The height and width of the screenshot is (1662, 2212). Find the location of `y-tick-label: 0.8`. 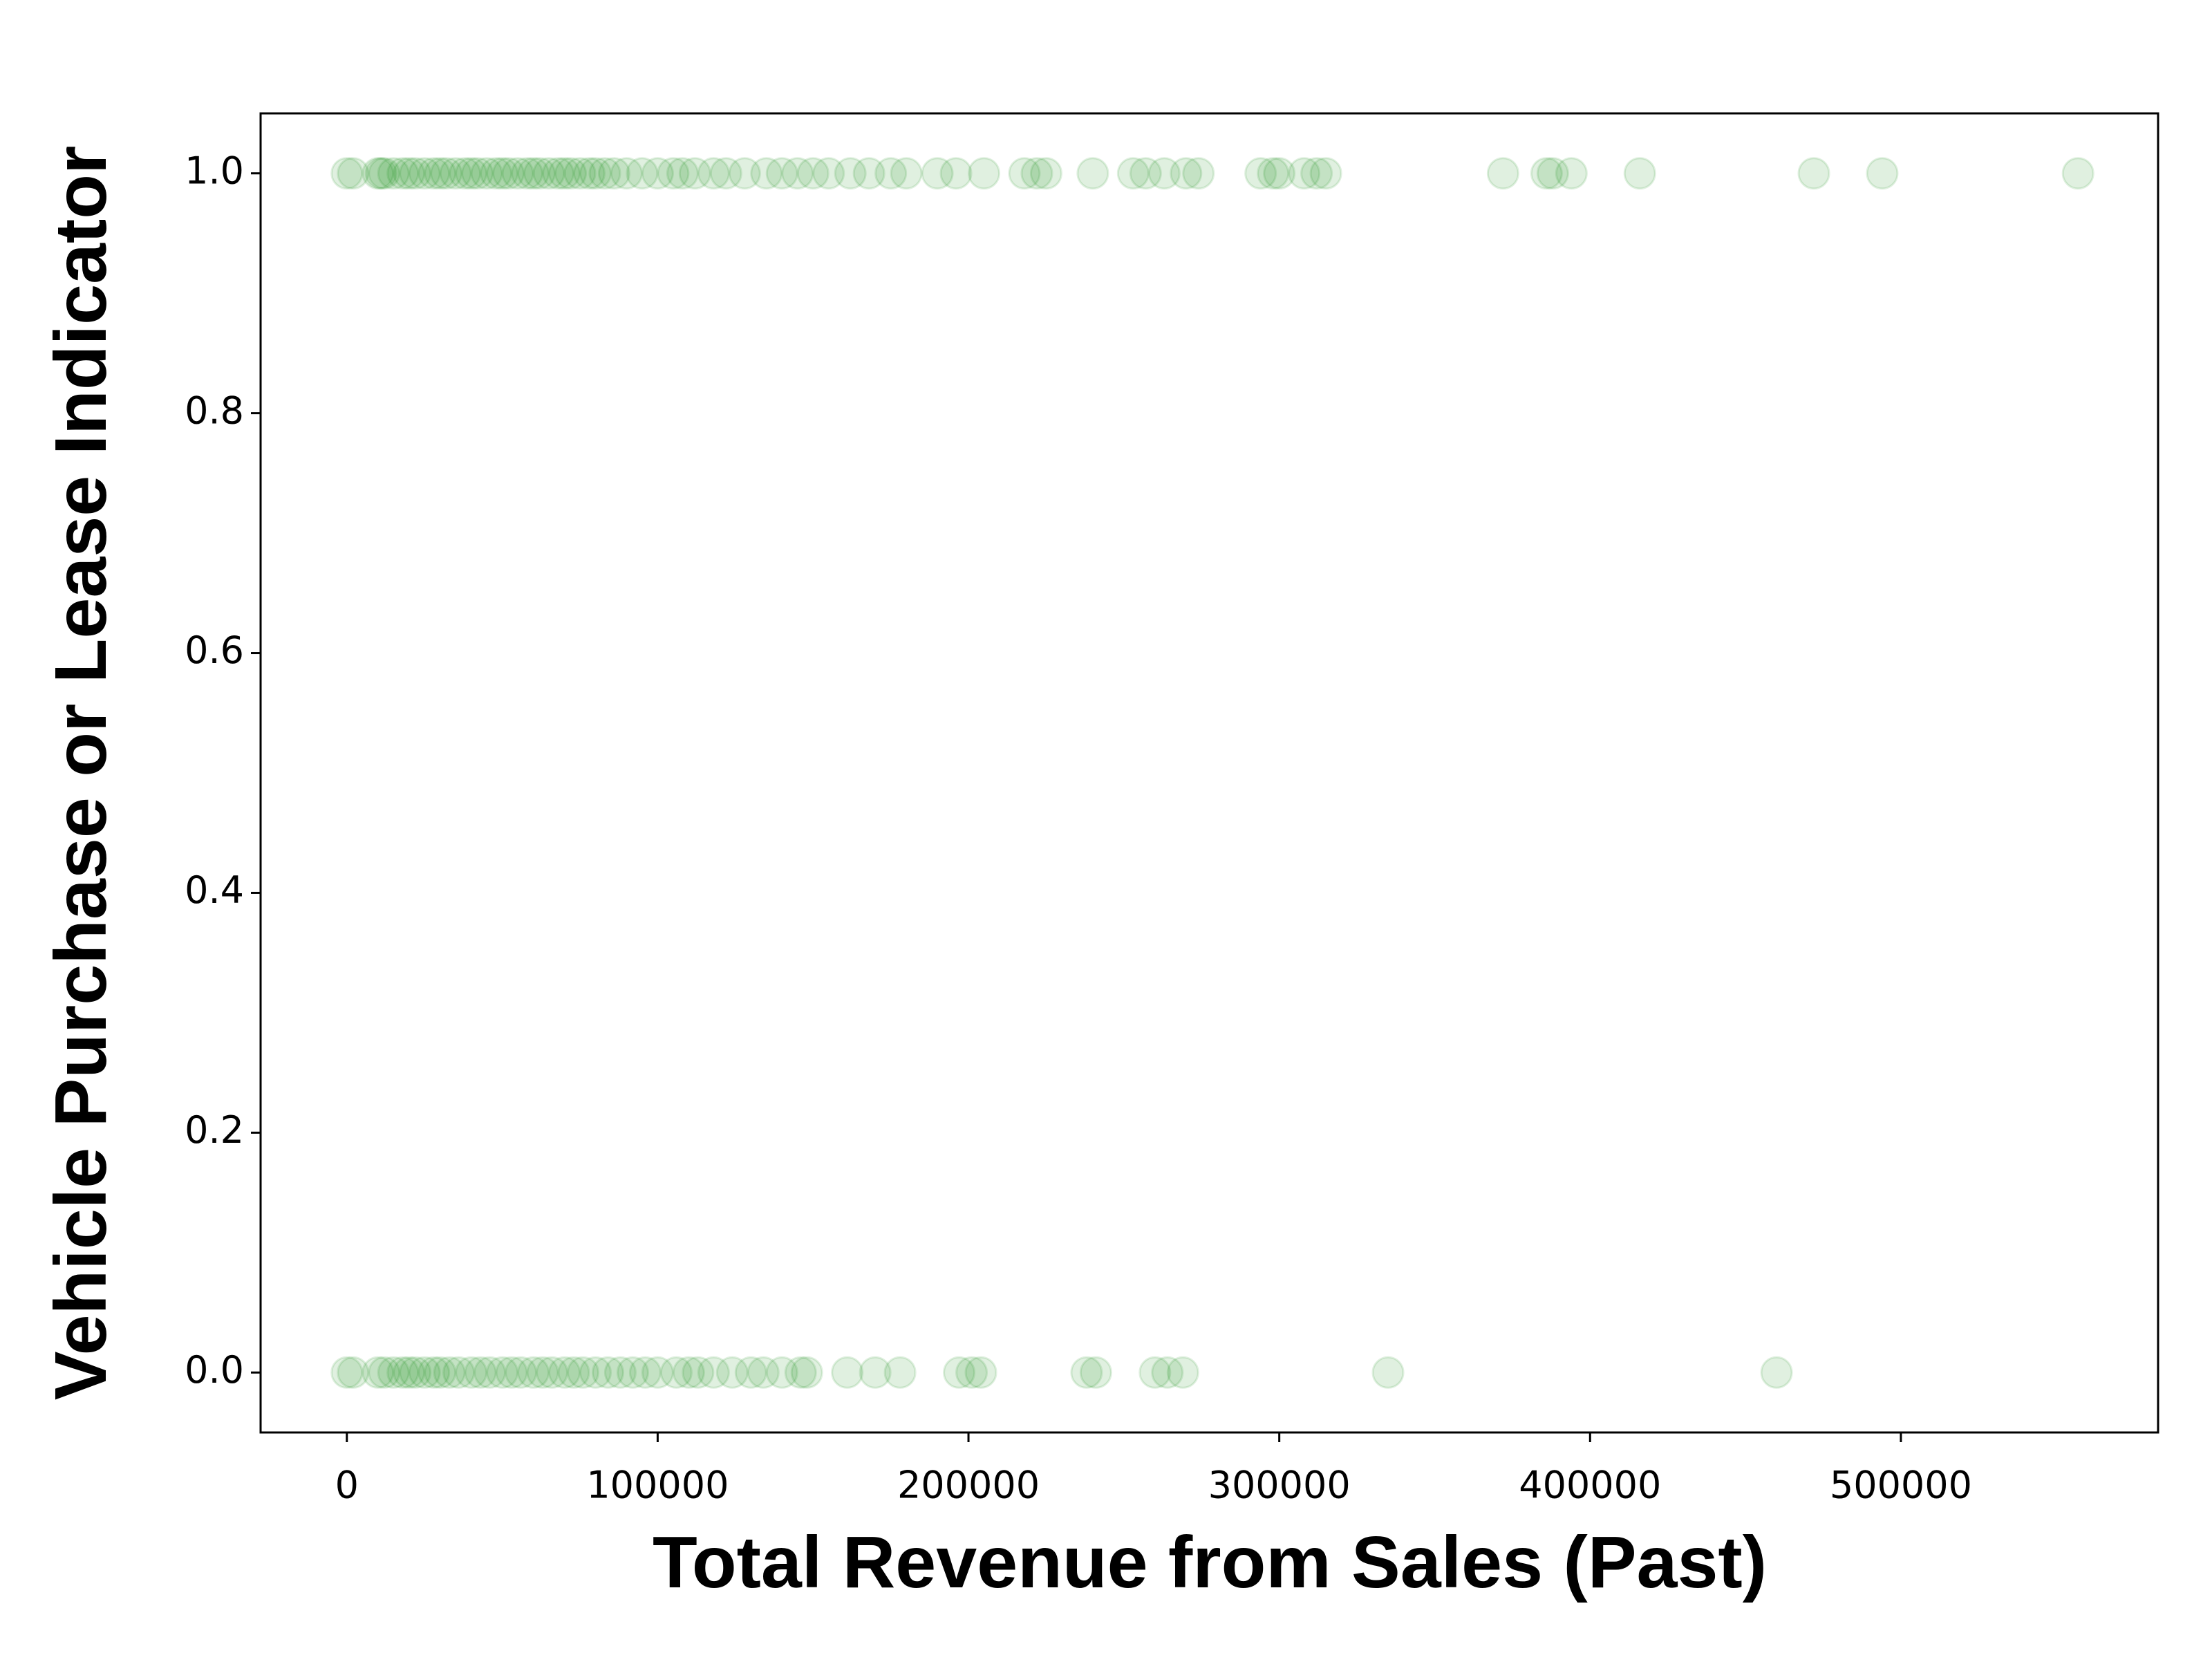

y-tick-label: 0.8 is located at coordinates (215, 411).